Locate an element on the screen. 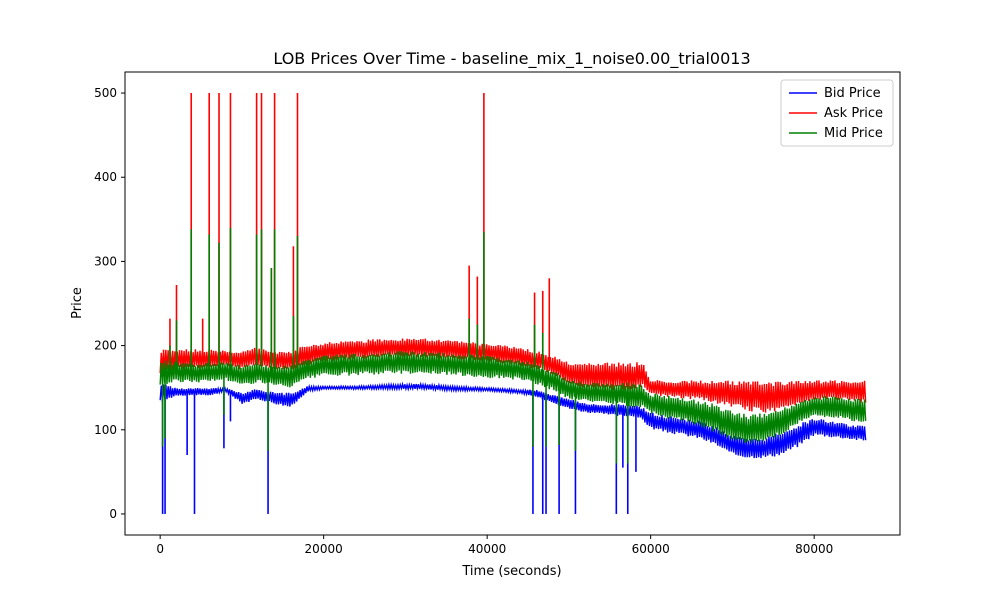 The width and height of the screenshot is (1000, 600). y-tick-label: 0 is located at coordinates (113, 514).